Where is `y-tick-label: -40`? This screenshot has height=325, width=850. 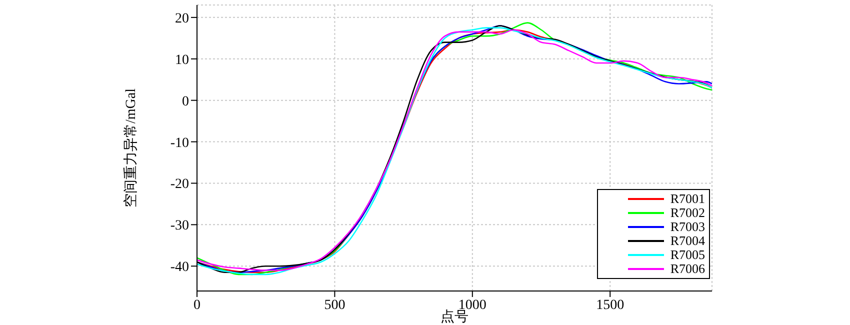
y-tick-label: -40 is located at coordinates (179, 268).